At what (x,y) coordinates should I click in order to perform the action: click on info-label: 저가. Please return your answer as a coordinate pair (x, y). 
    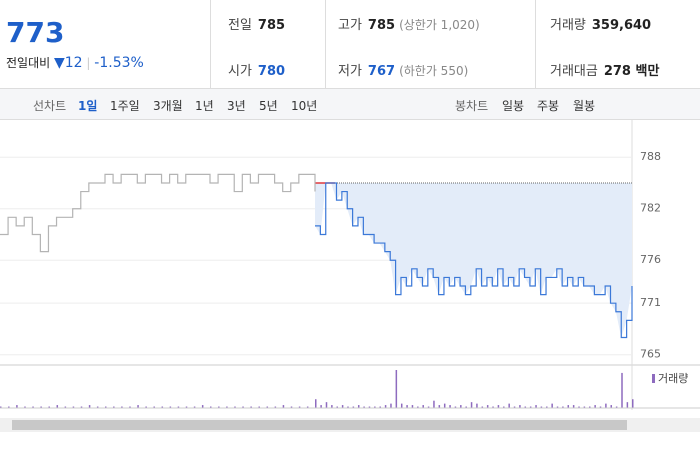
    Looking at the image, I should click on (350, 71).